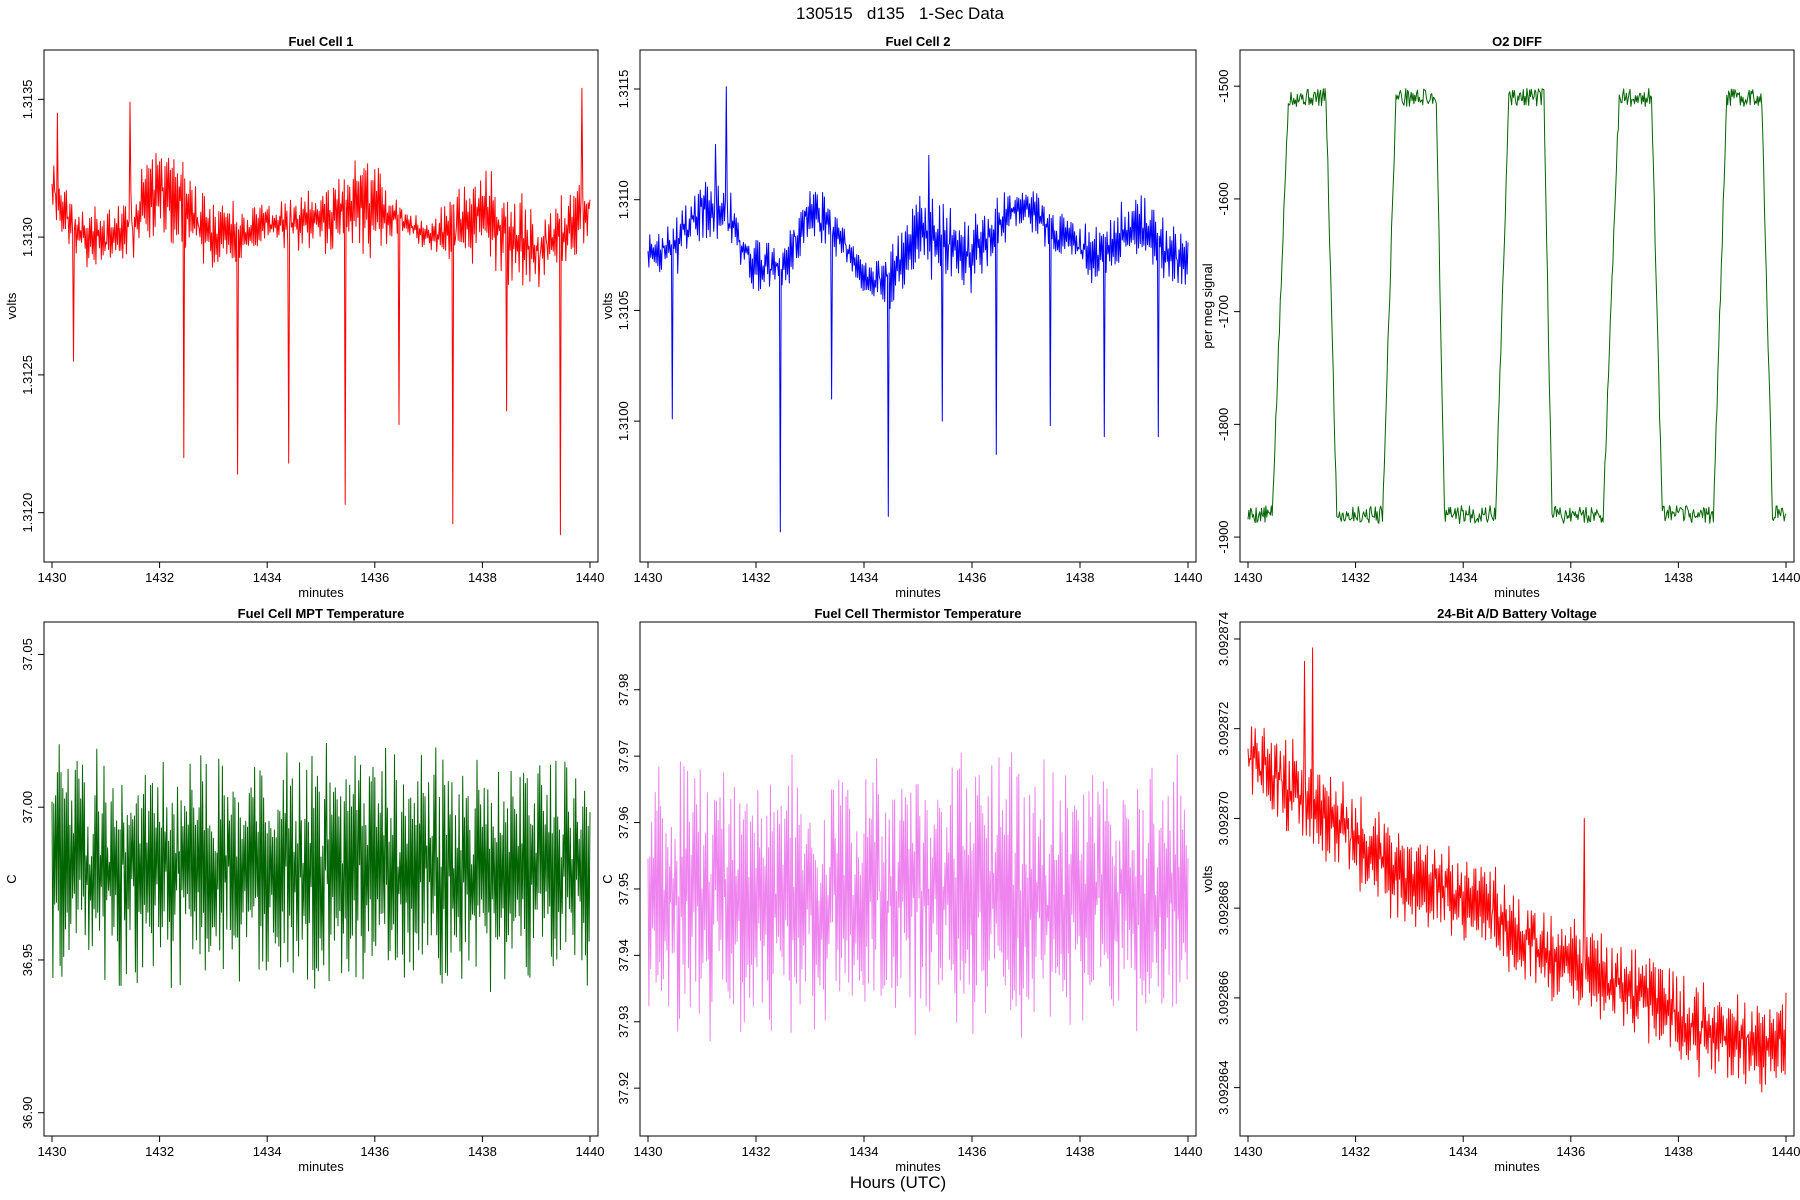 The width and height of the screenshot is (1800, 1200). Describe the element at coordinates (321, 613) in the screenshot. I see `panel-title: Fuel Cell MPT Temperature` at that location.